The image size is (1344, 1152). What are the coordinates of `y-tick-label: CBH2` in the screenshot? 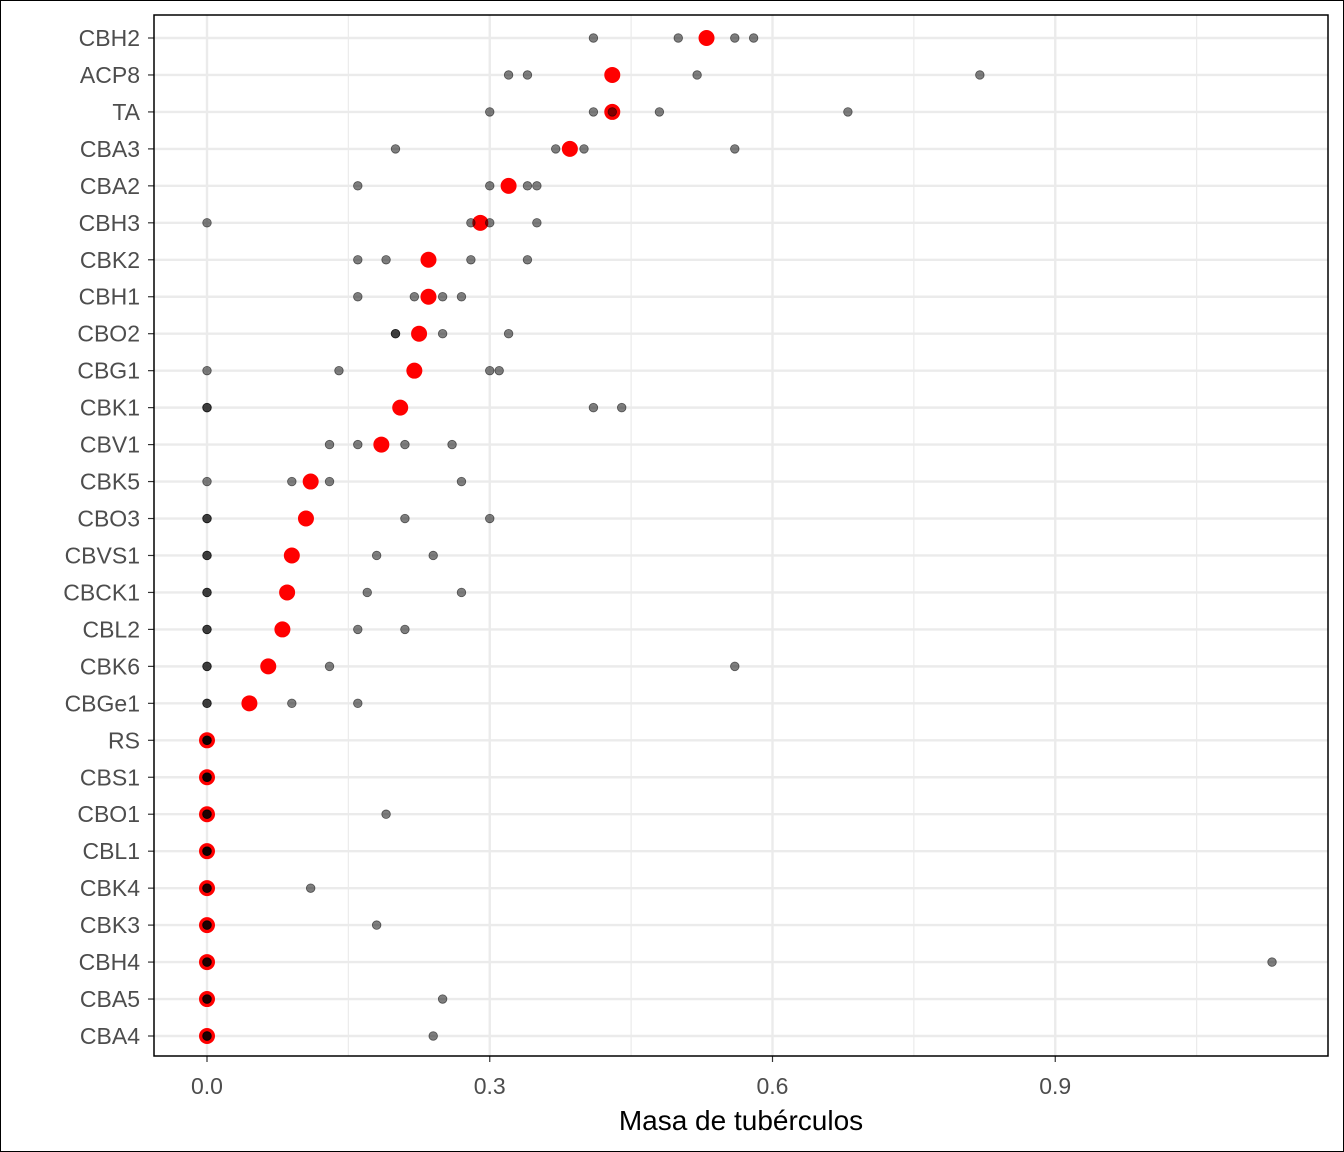 It's located at (109, 38).